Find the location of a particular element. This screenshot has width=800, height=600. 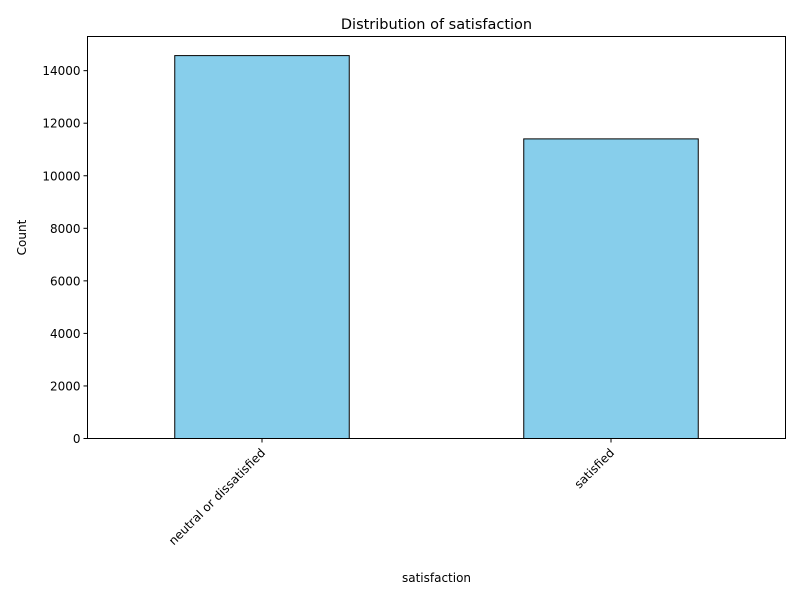

chart-title: Distribution of satisfaction is located at coordinates (436, 25).